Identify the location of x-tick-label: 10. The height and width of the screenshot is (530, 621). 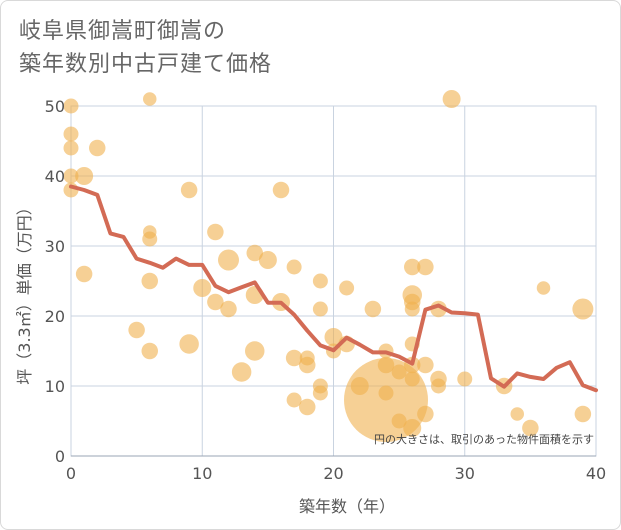
(202, 473).